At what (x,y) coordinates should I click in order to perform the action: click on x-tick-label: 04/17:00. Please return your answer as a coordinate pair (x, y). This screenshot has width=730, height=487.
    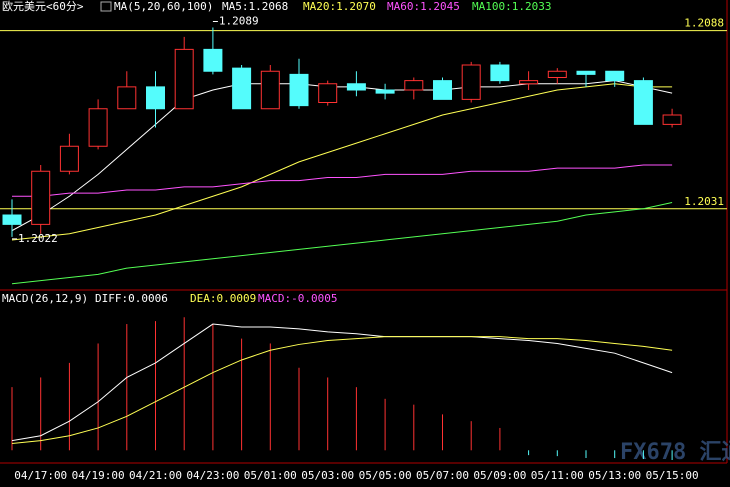
    Looking at the image, I should click on (40, 475).